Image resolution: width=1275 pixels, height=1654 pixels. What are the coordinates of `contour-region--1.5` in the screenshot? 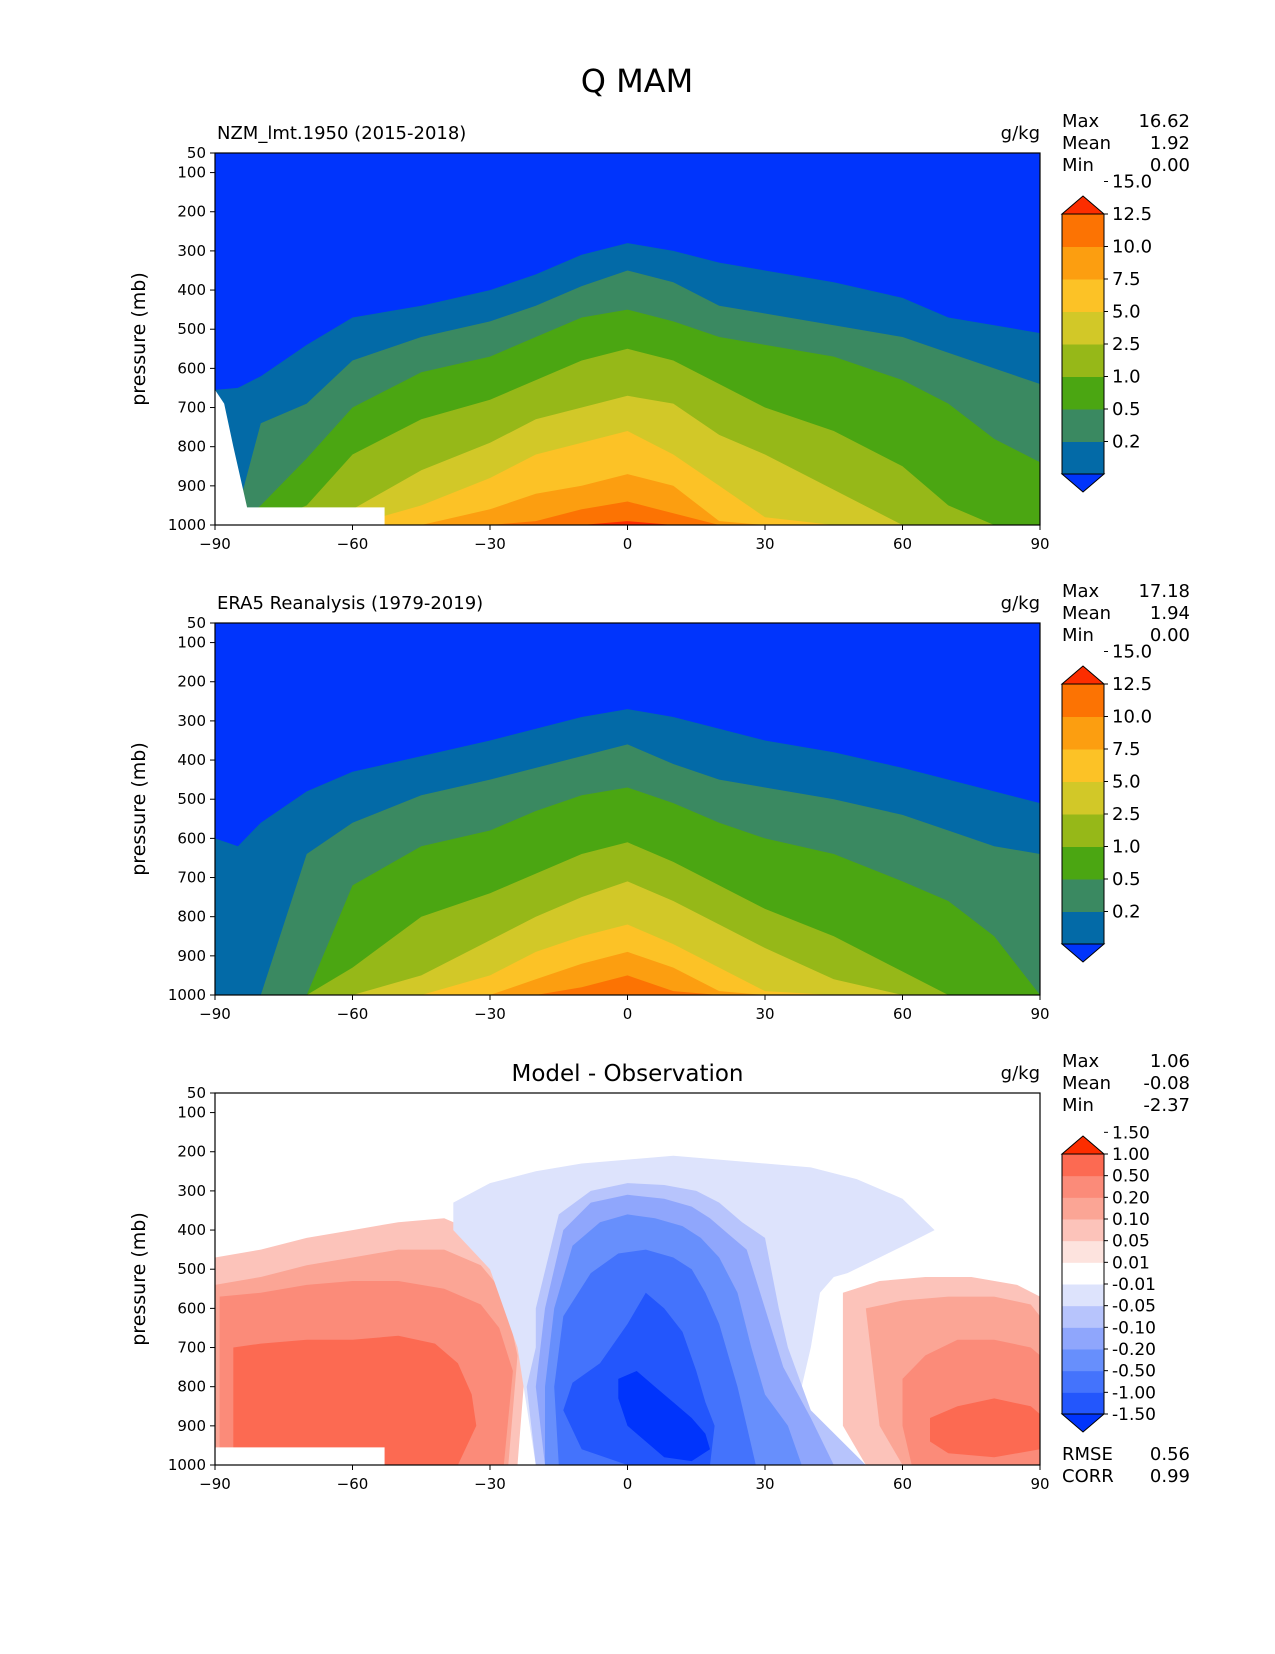 It's located at (664, 1416).